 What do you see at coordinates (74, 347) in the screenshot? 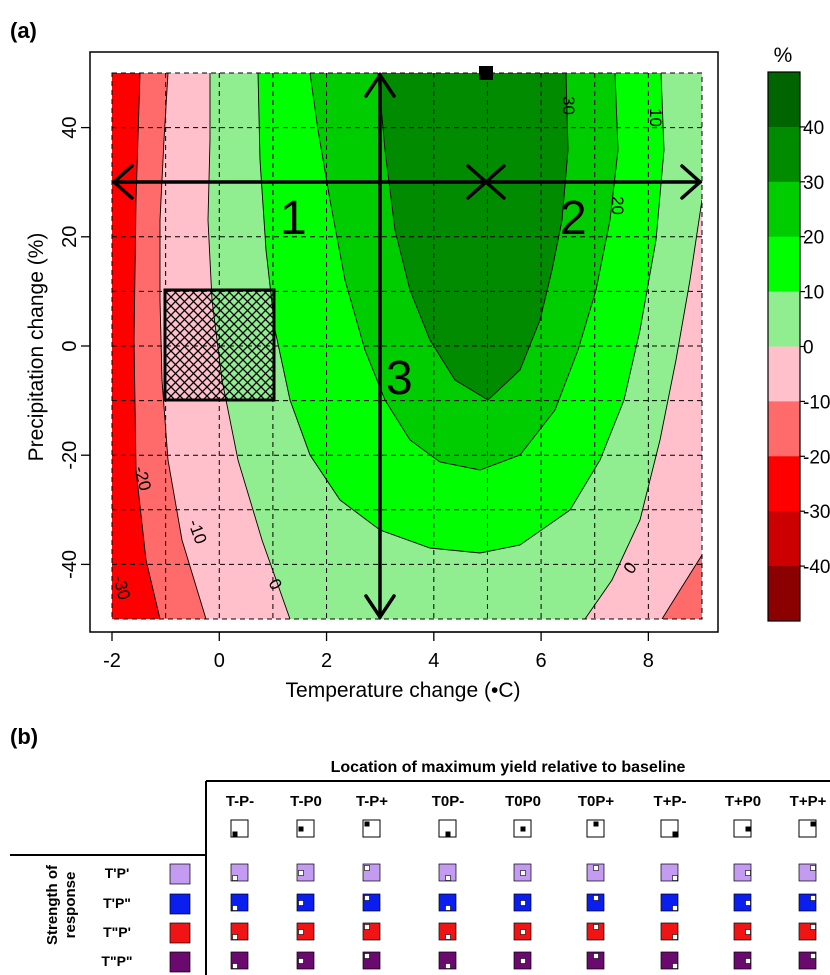
I see `y-axis-ticks: -40 -20 0 20 40` at bounding box center [74, 347].